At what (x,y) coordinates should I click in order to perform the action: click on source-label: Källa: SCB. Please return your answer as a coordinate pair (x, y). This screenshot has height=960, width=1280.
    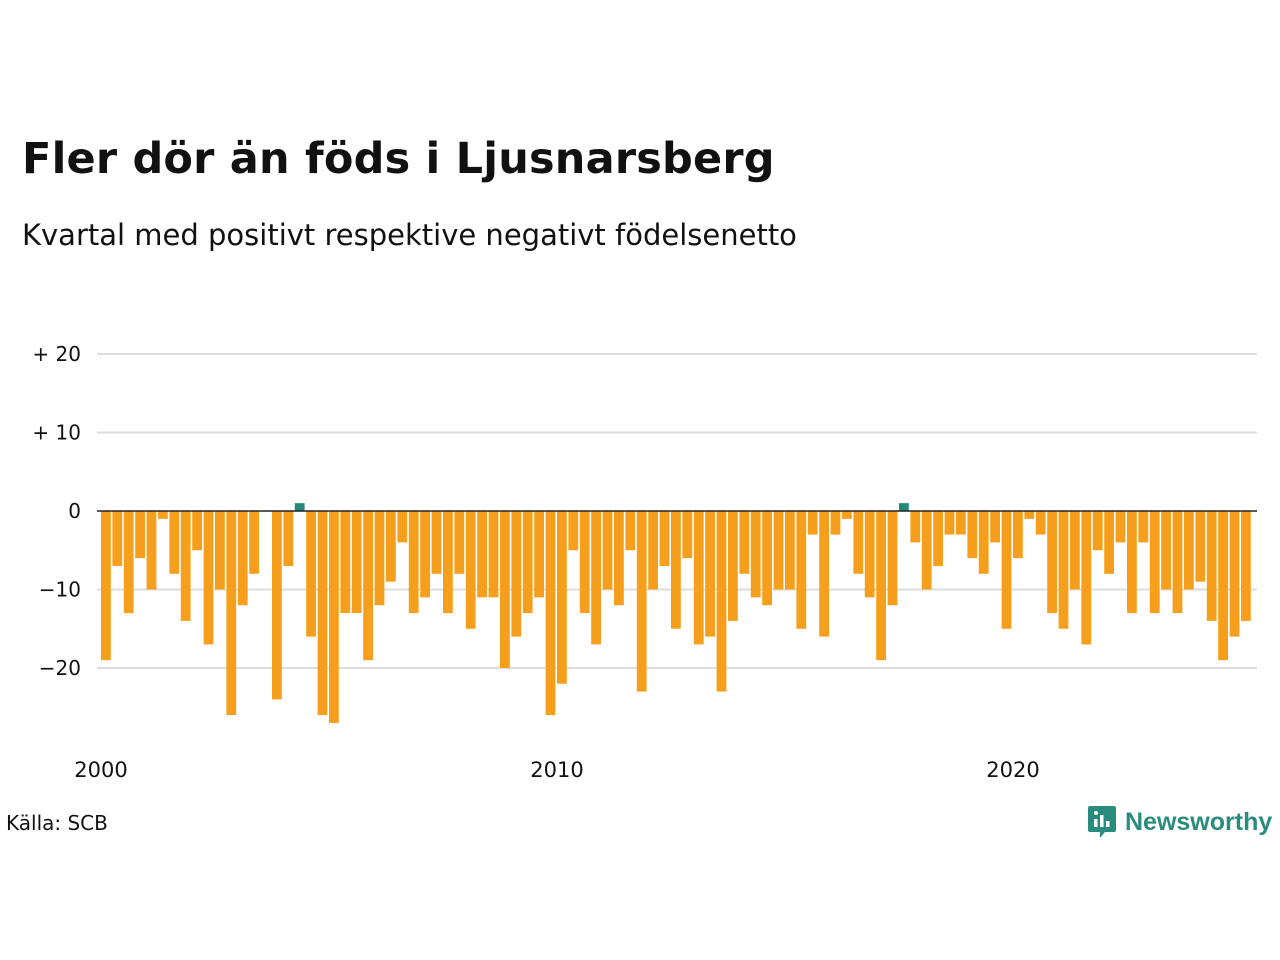
    Looking at the image, I should click on (57, 823).